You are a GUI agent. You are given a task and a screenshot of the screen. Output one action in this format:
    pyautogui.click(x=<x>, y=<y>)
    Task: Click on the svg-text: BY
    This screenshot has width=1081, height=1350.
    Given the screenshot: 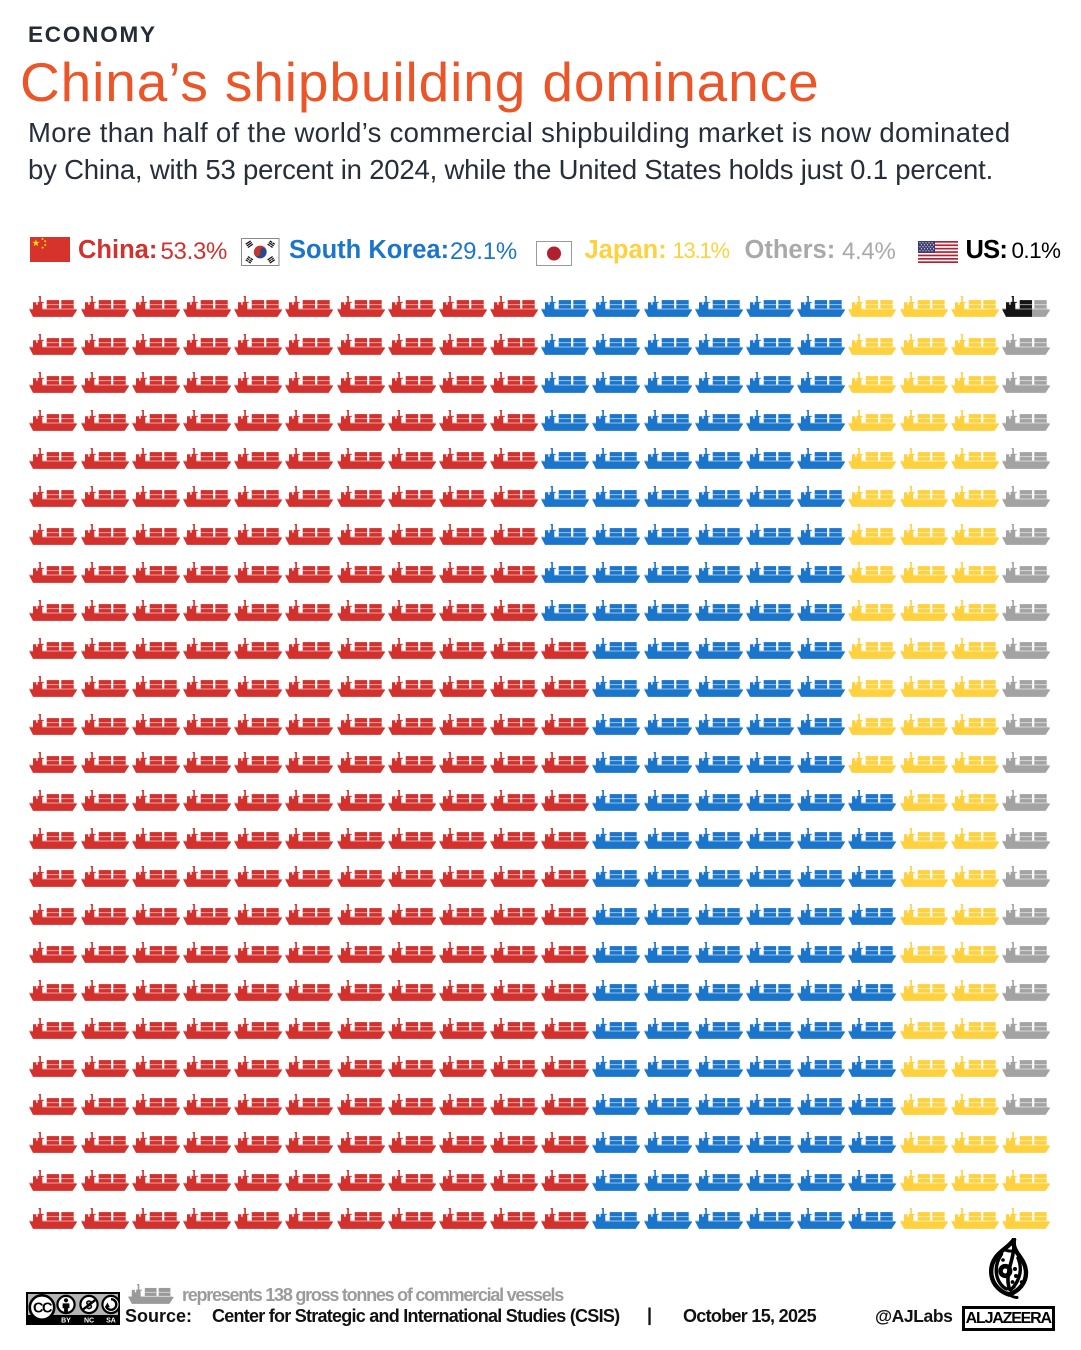 What is the action you would take?
    pyautogui.click(x=66, y=1320)
    